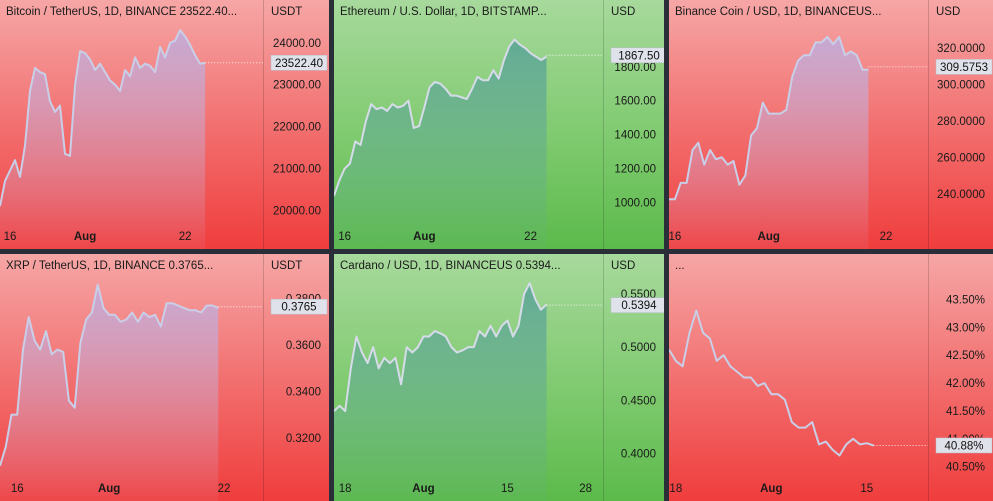 The height and width of the screenshot is (501, 993). Describe the element at coordinates (303, 392) in the screenshot. I see `y-tick-label: 0.3400` at that location.